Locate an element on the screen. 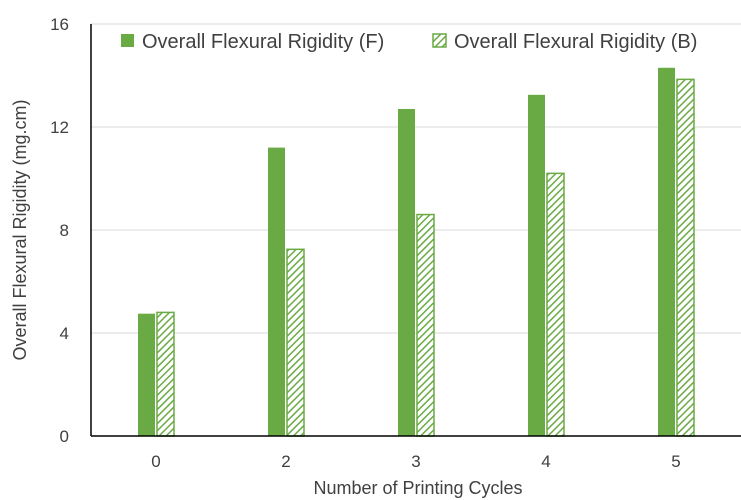  legend-label-f: Overall Flexural Rigidity (F) is located at coordinates (263, 42).